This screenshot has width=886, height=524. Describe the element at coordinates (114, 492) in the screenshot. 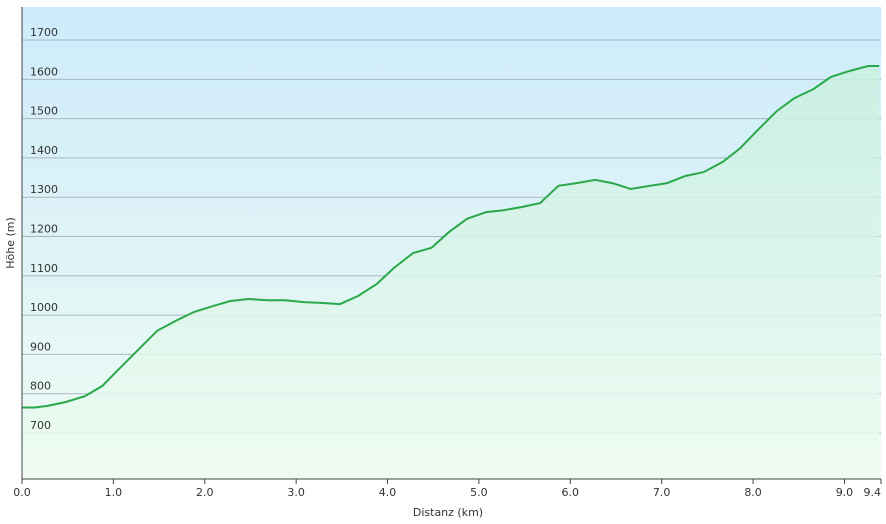

I see `x-tick-label: 1.0` at that location.